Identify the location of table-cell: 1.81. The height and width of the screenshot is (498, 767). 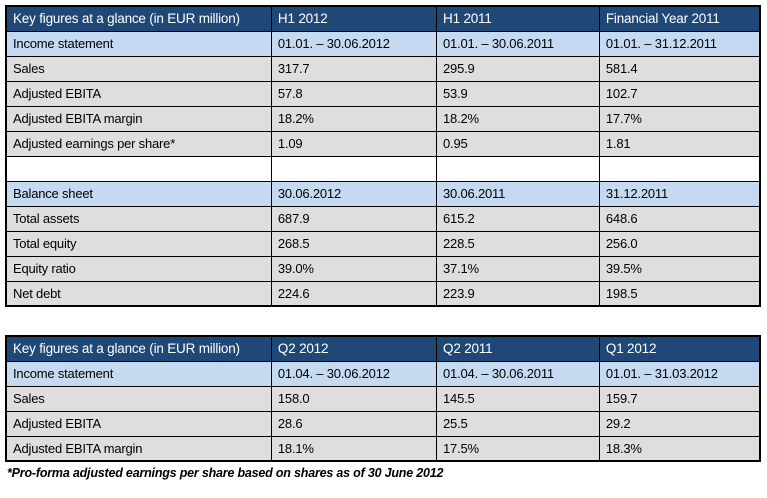
(679, 143).